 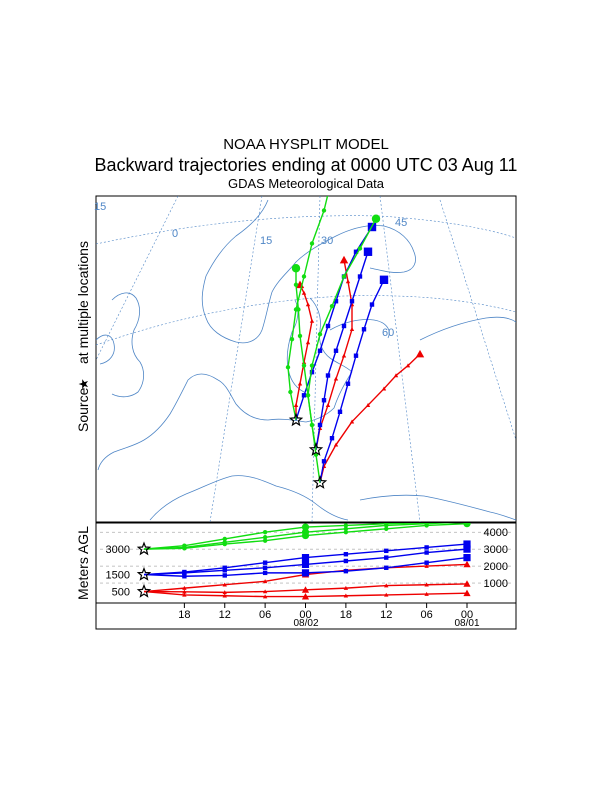 What do you see at coordinates (127, 345) in the screenshot?
I see `great-britain` at bounding box center [127, 345].